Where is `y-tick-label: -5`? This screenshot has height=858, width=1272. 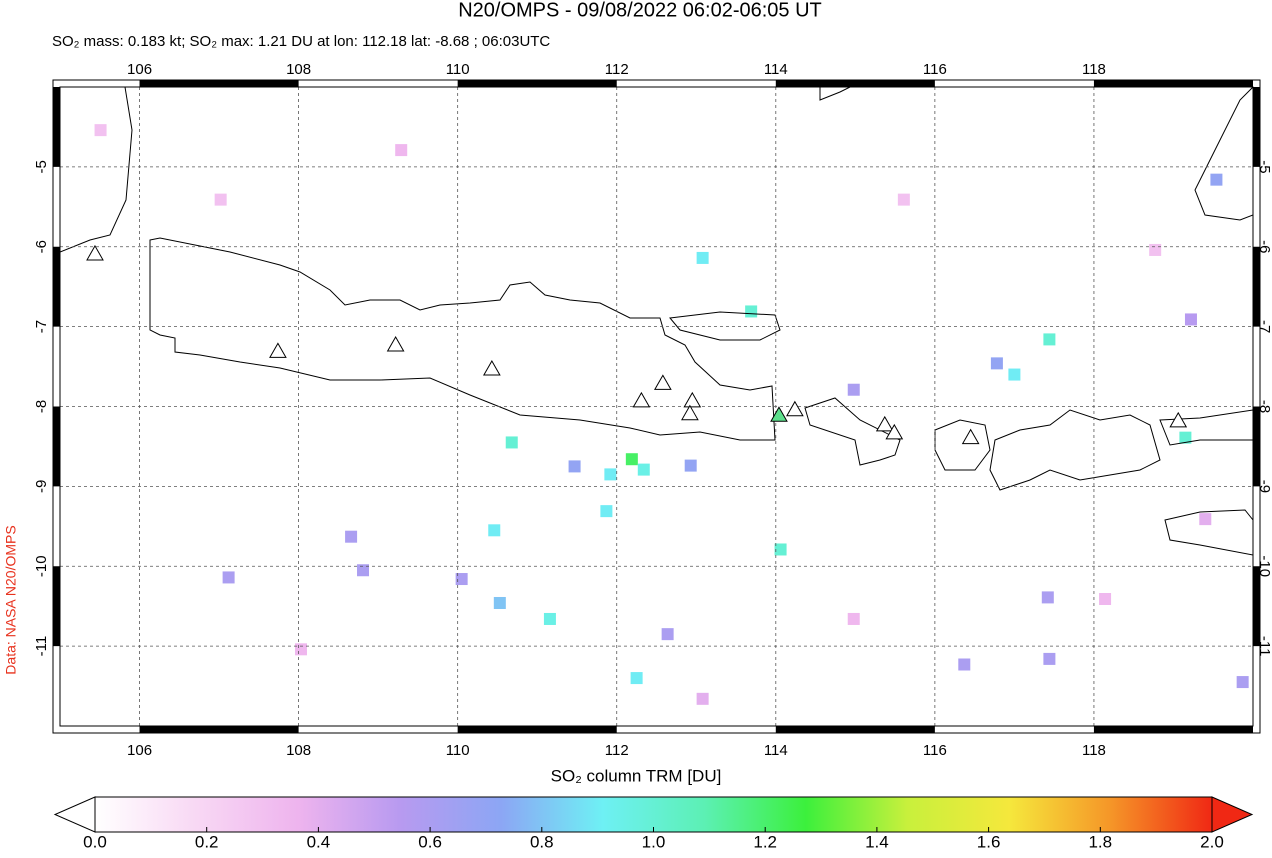 y-tick-label: -5 is located at coordinates (41, 166).